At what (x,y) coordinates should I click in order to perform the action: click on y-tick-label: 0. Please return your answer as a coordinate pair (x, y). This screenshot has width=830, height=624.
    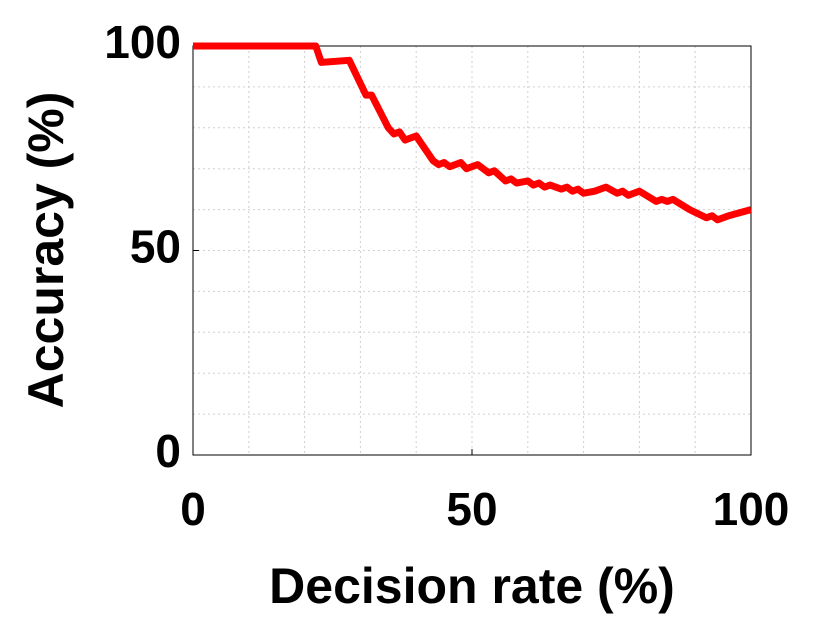
    Looking at the image, I should click on (168, 451).